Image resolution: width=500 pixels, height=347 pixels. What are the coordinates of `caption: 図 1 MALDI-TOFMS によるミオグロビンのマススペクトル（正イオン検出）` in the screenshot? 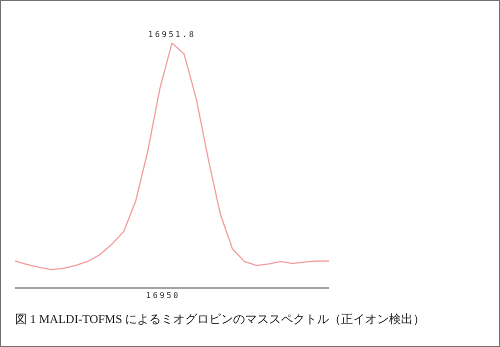 It's located at (220, 319).